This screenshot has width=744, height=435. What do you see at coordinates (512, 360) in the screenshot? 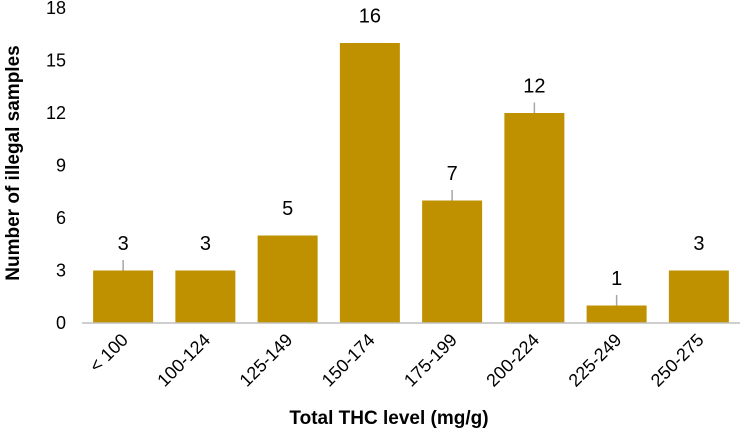
I see `x-tick-label: 200-224` at bounding box center [512, 360].